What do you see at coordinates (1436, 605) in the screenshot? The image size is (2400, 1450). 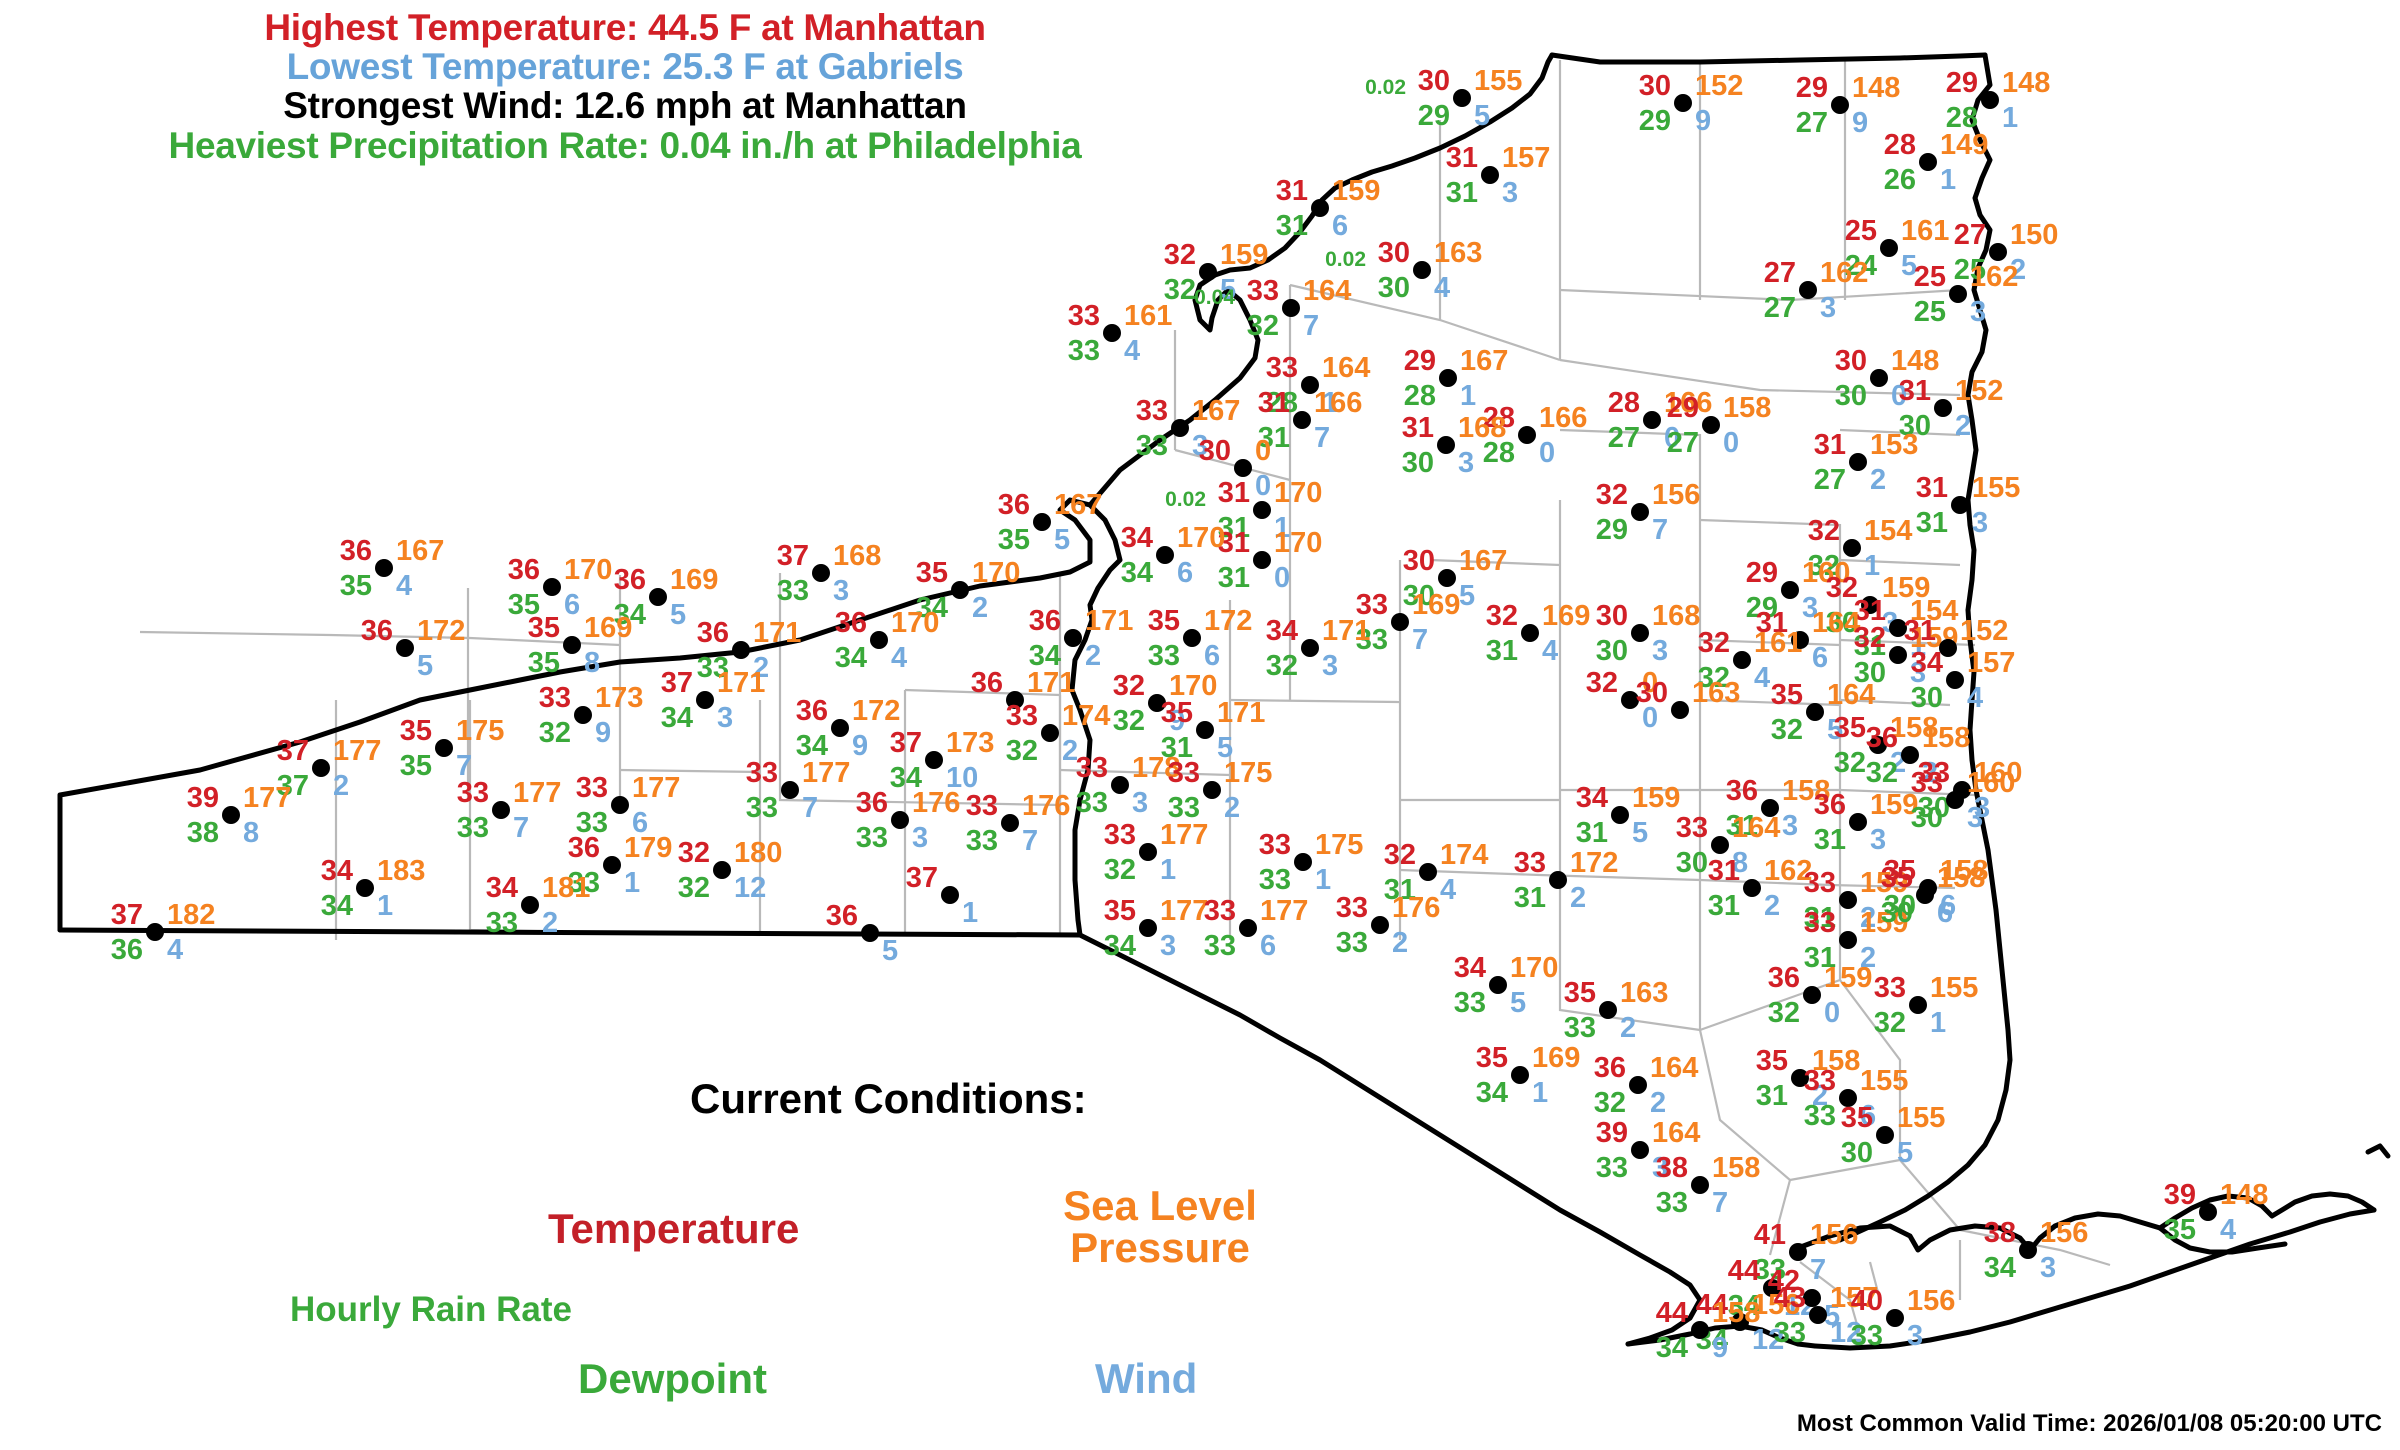 I see `station-sea-level-pressure: 169` at bounding box center [1436, 605].